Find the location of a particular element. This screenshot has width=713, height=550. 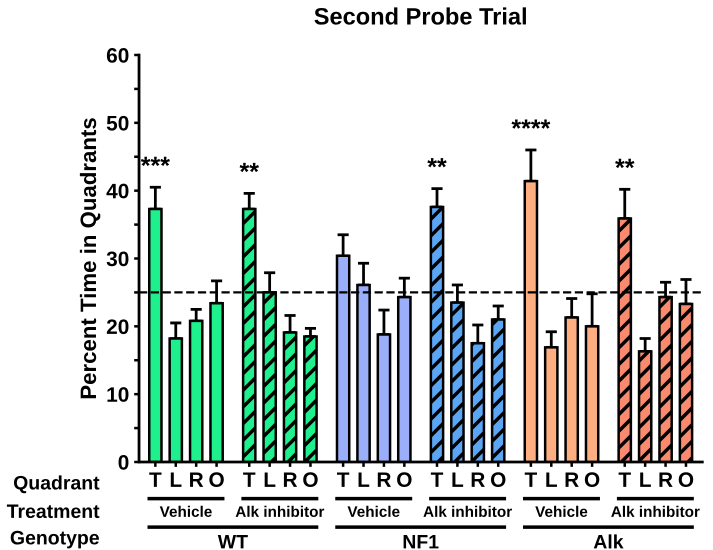

y-tick-label: 20 is located at coordinates (117, 326).